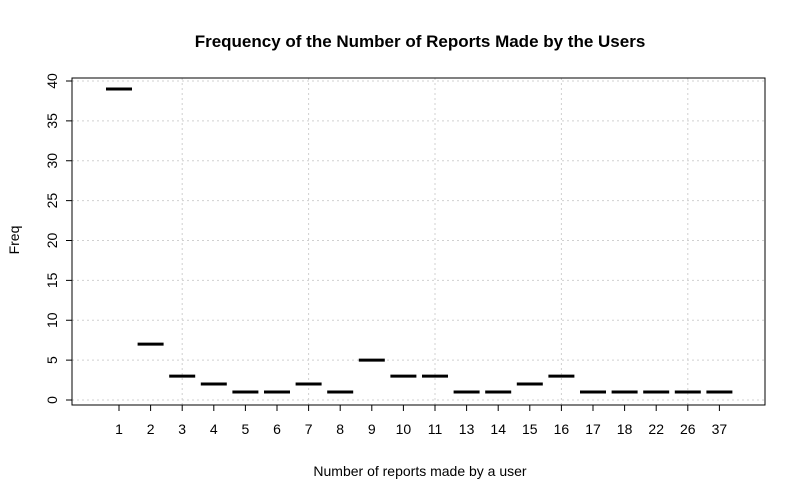  I want to click on y-tick-label: 20, so click(52, 241).